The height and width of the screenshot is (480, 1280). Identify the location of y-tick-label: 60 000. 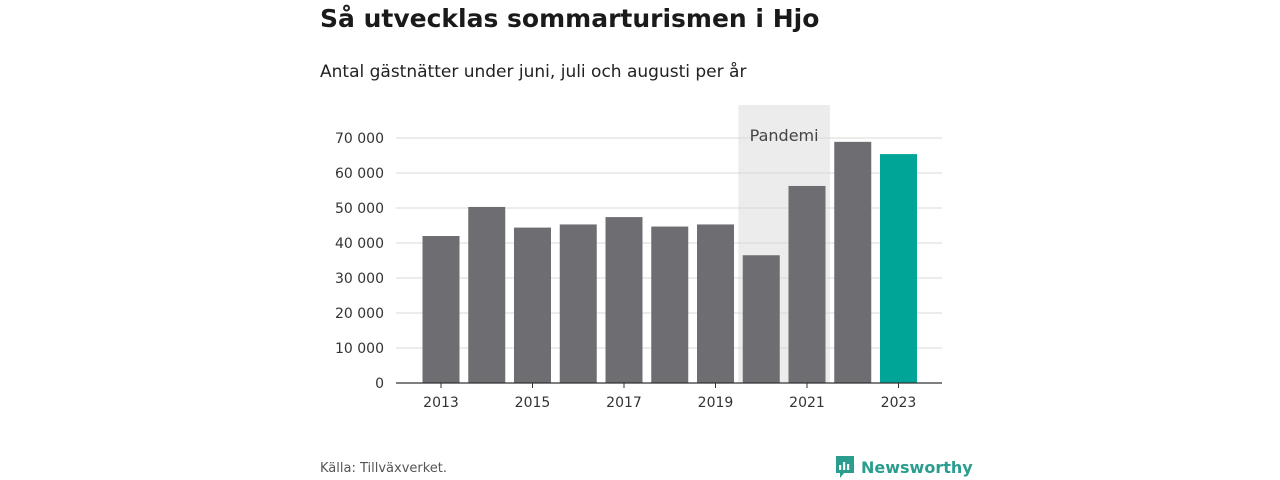
(359, 174).